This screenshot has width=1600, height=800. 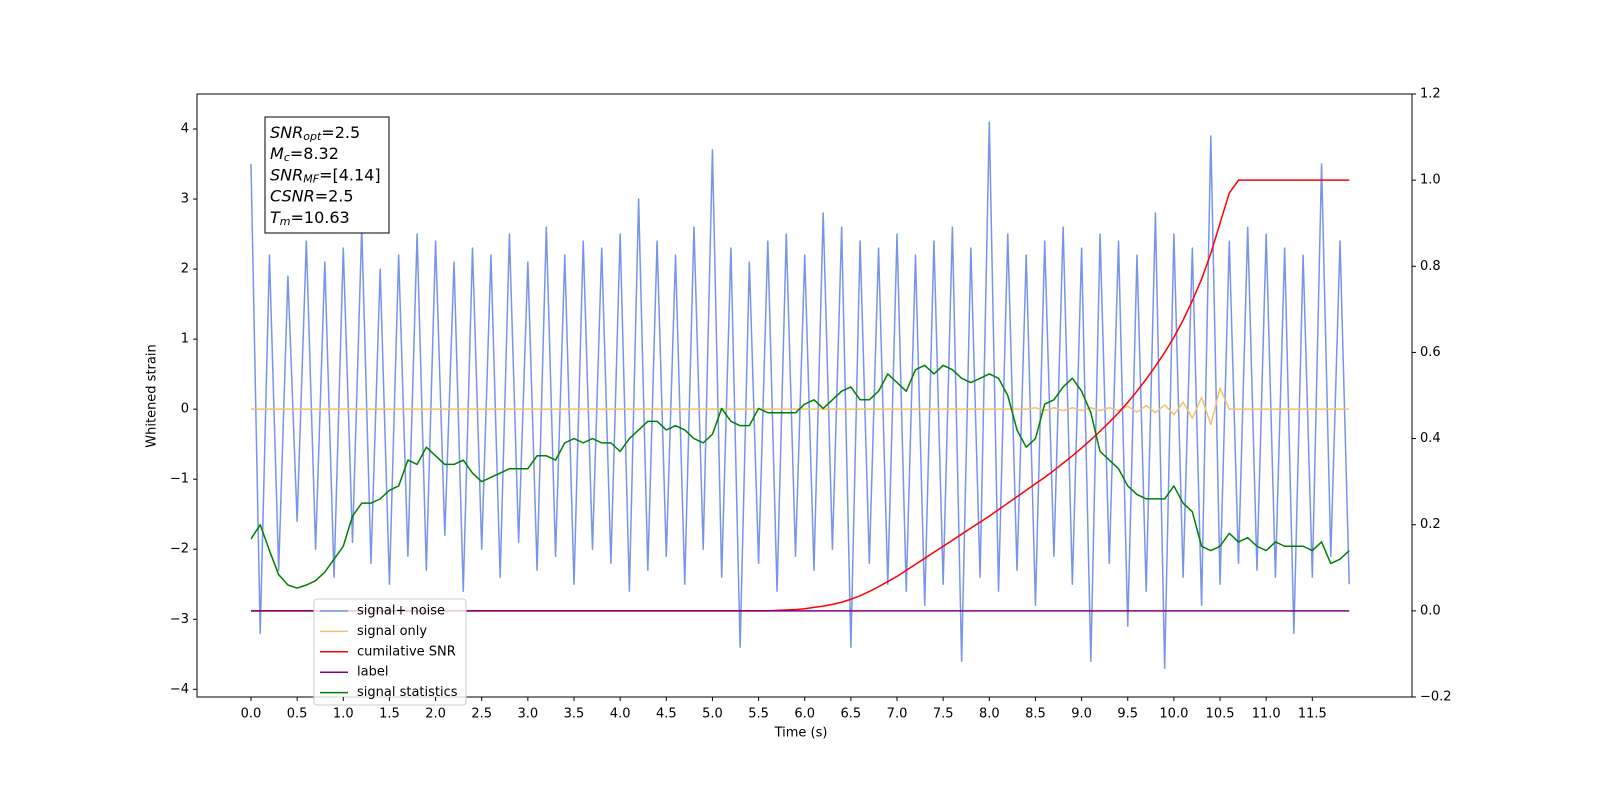 What do you see at coordinates (312, 136) in the screenshot?
I see `annotation-subscript: opt` at bounding box center [312, 136].